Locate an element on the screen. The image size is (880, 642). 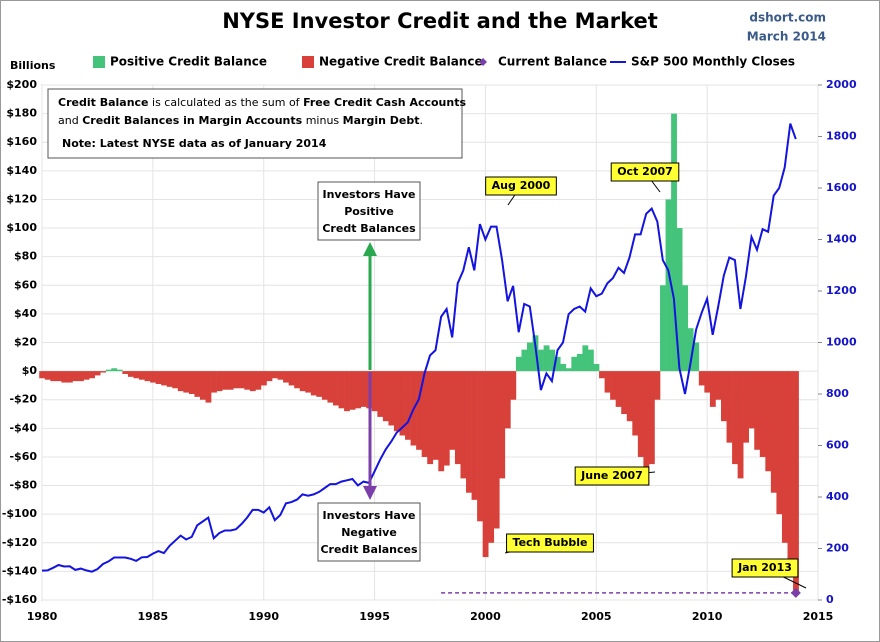
note-text: Margin Debt is located at coordinates (381, 120).